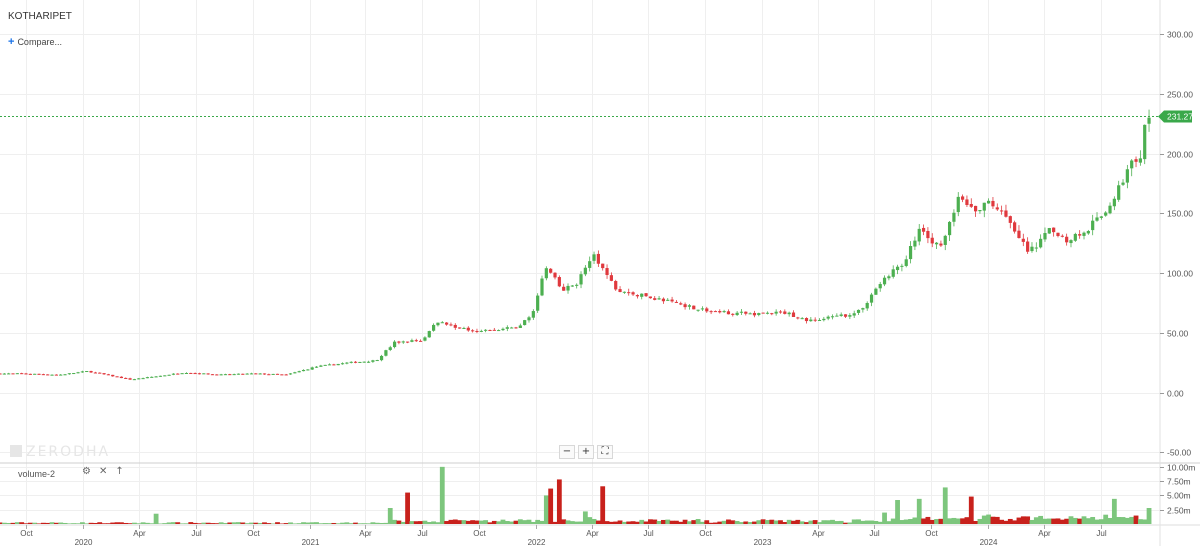 This screenshot has height=551, width=1200. I want to click on last-price-label: 231.27, so click(1180, 117).